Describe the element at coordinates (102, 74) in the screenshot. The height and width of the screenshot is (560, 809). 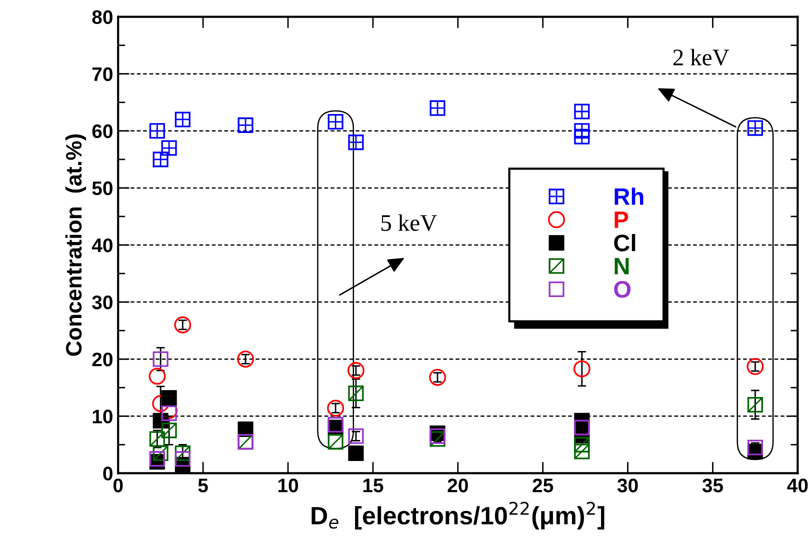
I see `y-tick-label: 70` at that location.